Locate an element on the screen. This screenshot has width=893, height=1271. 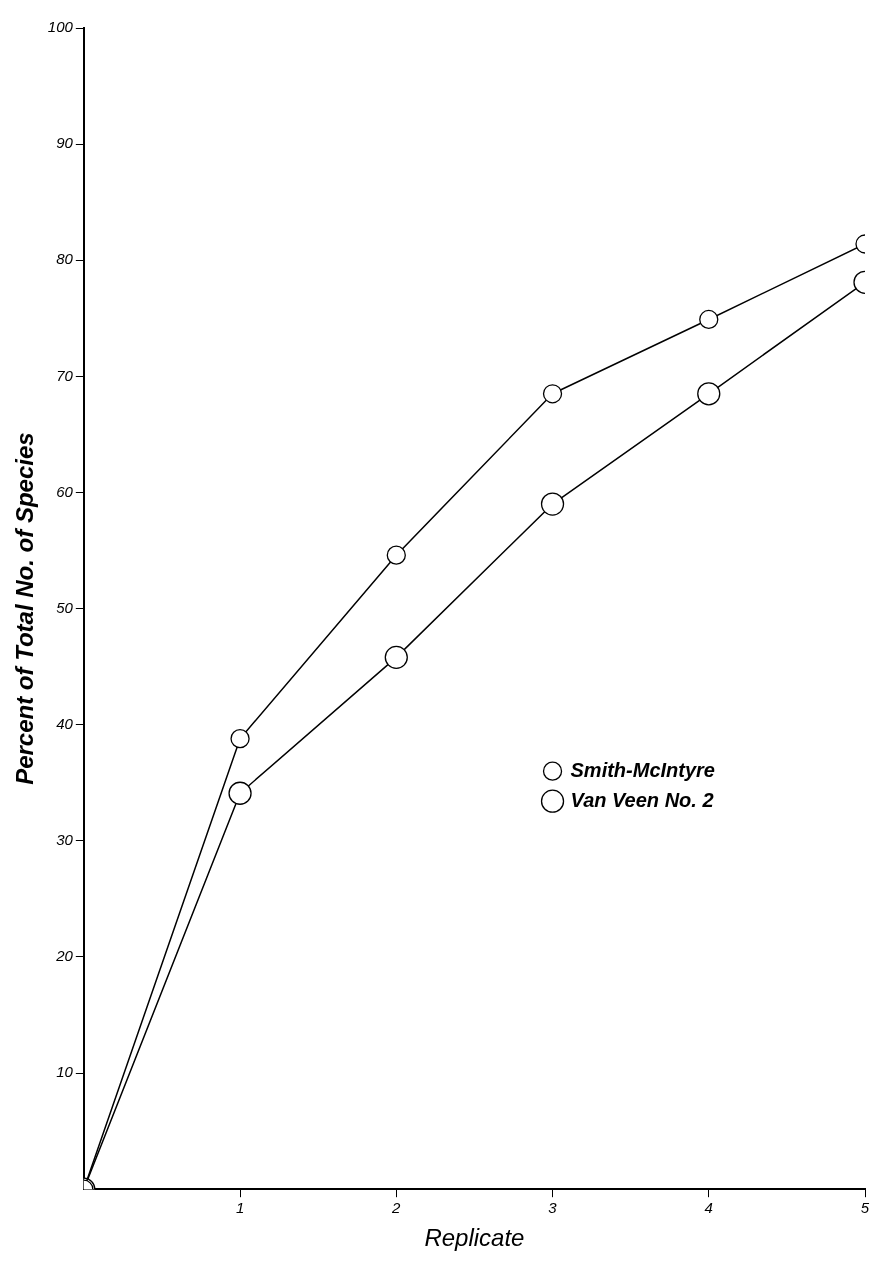
y-tick-label: 60 is located at coordinates (65, 491).